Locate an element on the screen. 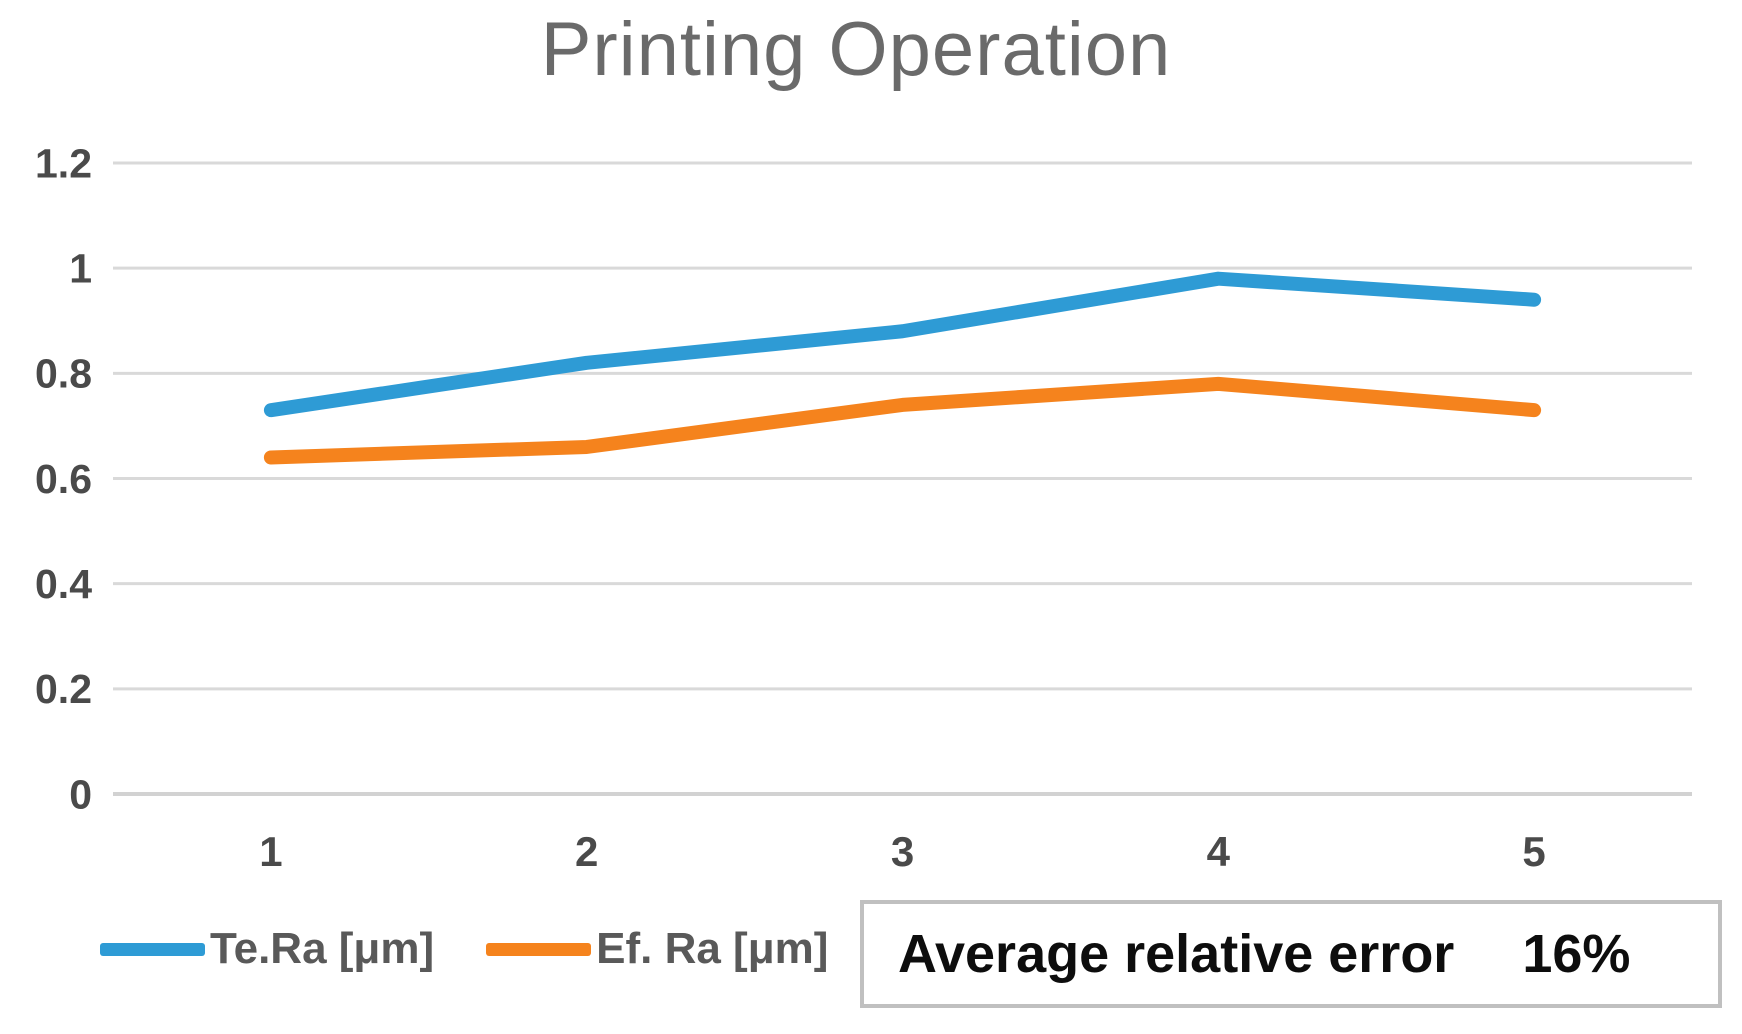 The width and height of the screenshot is (1742, 1034). x-tick-label: 5 is located at coordinates (1533, 851).